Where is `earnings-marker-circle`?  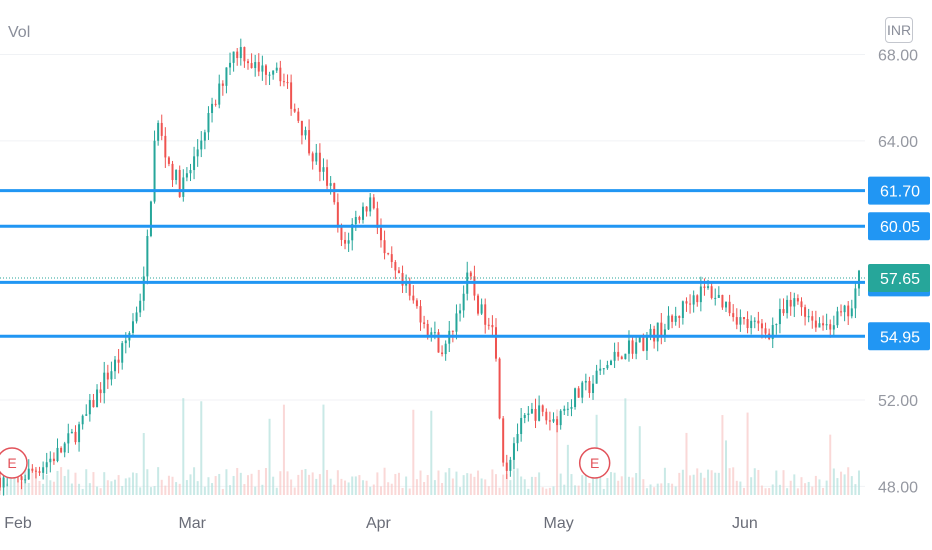 earnings-marker-circle is located at coordinates (14, 463).